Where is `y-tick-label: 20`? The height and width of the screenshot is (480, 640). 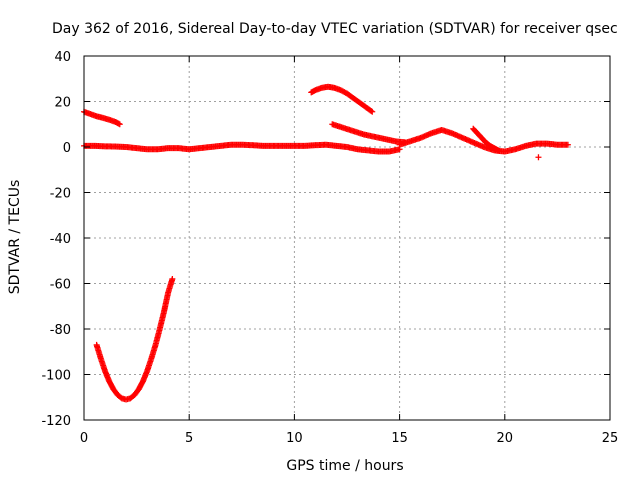
y-tick-label: 20 is located at coordinates (62, 103).